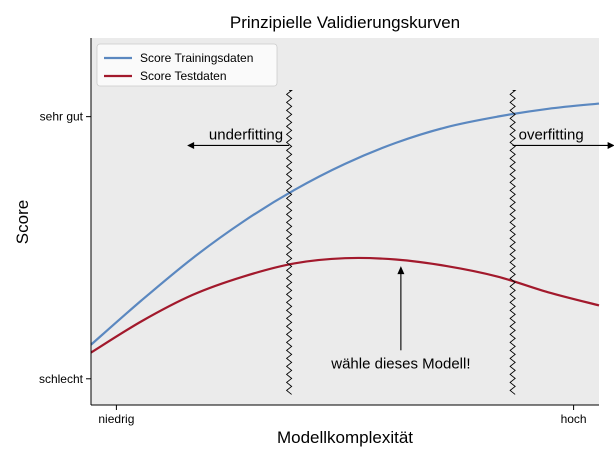 Image resolution: width=614 pixels, height=461 pixels. What do you see at coordinates (196, 58) in the screenshot?
I see `legend-entry-label: Score Trainingsdaten` at bounding box center [196, 58].